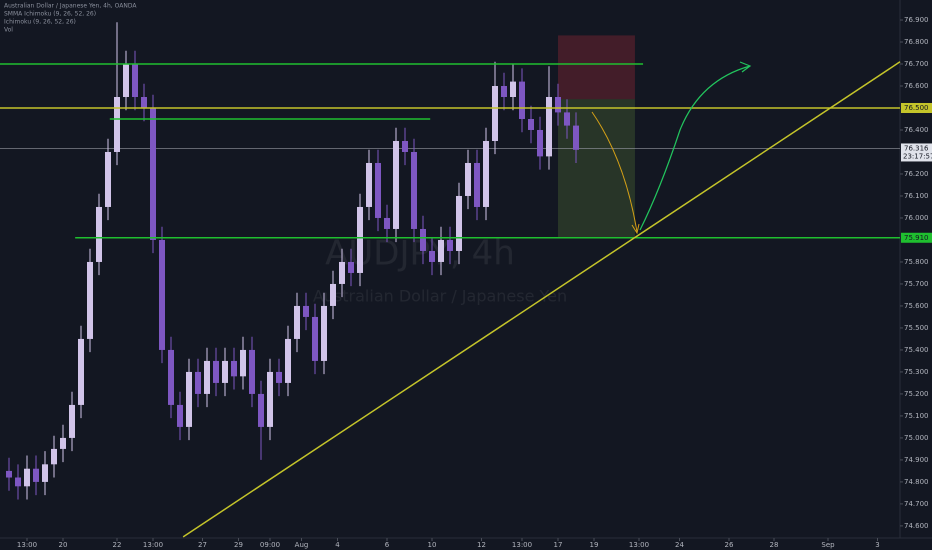  I want to click on y-tick-label: 76.600, so click(916, 86).